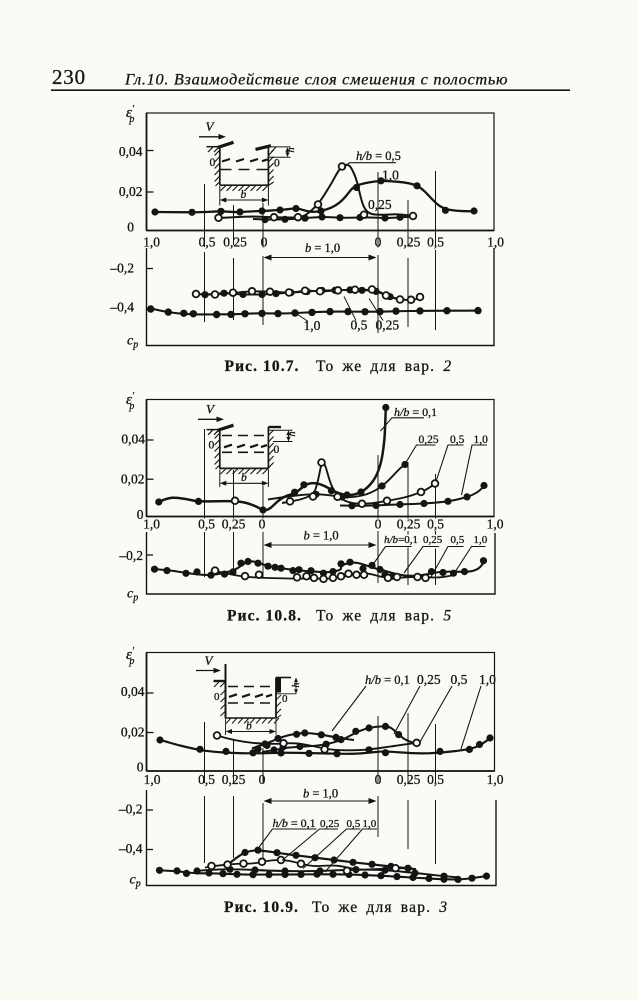 This screenshot has height=1000, width=638. What do you see at coordinates (264, 616) in the screenshot?
I see `svg-text: Рис. 10.8.` at bounding box center [264, 616].